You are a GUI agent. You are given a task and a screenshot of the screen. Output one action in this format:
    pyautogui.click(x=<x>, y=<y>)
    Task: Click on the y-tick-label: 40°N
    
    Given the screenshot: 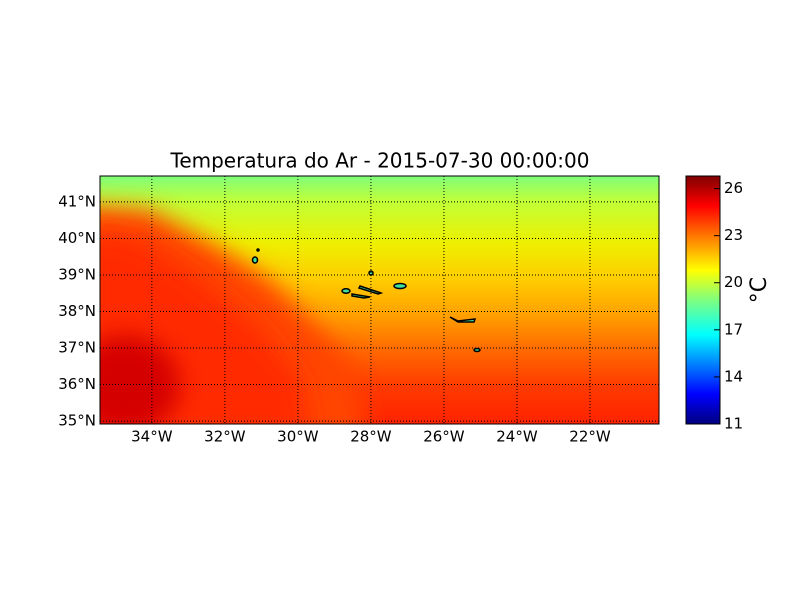 What is the action you would take?
    pyautogui.click(x=77, y=238)
    